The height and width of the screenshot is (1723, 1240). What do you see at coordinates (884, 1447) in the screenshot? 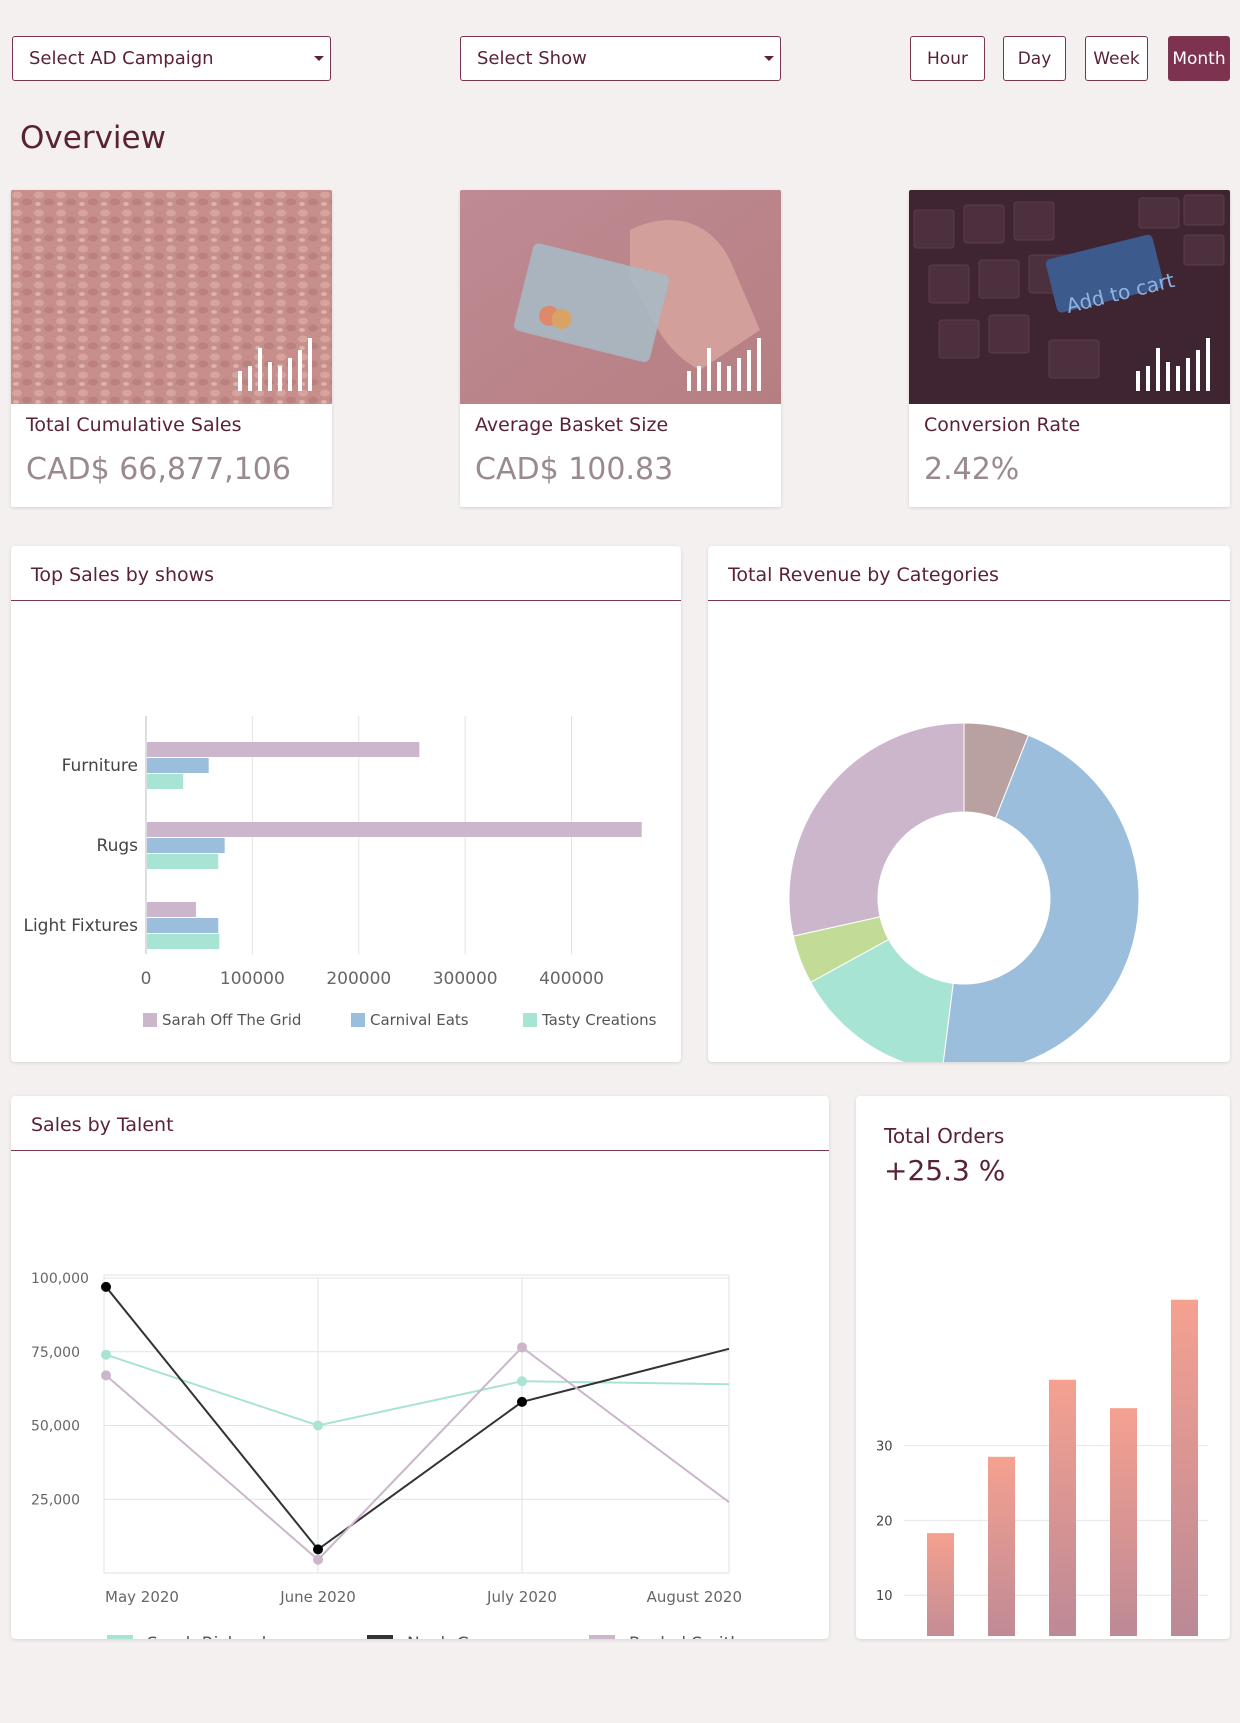
I see `y-tick-label: 30` at bounding box center [884, 1447].